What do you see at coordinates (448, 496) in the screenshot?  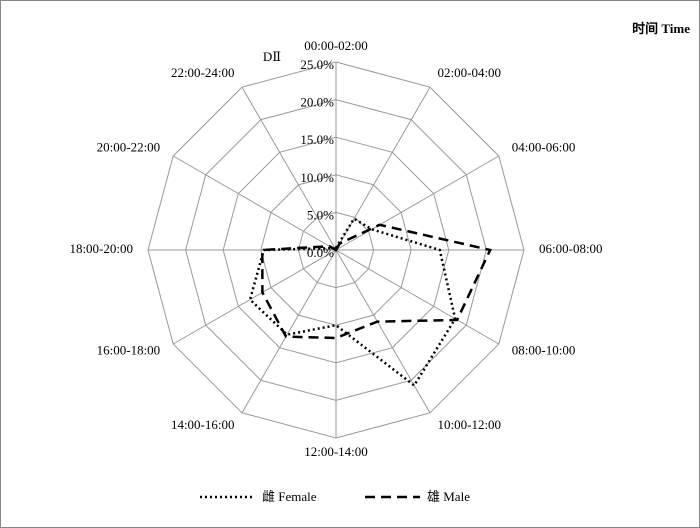 I see `legend-label: 雄 Male` at bounding box center [448, 496].